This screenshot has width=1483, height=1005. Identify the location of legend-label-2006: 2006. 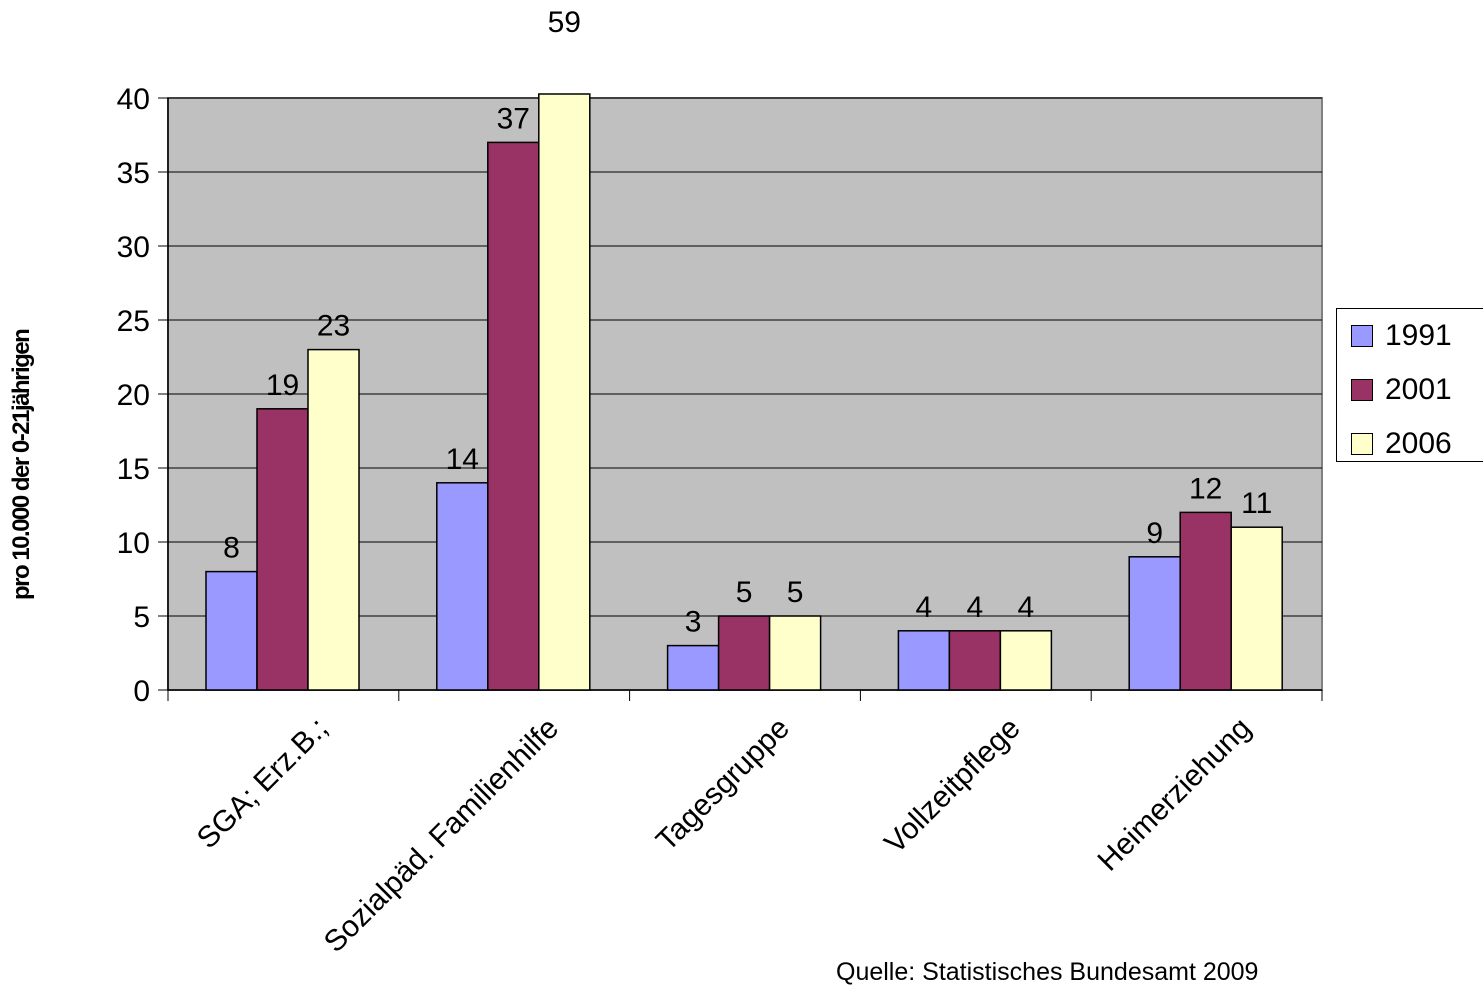
(1418, 443).